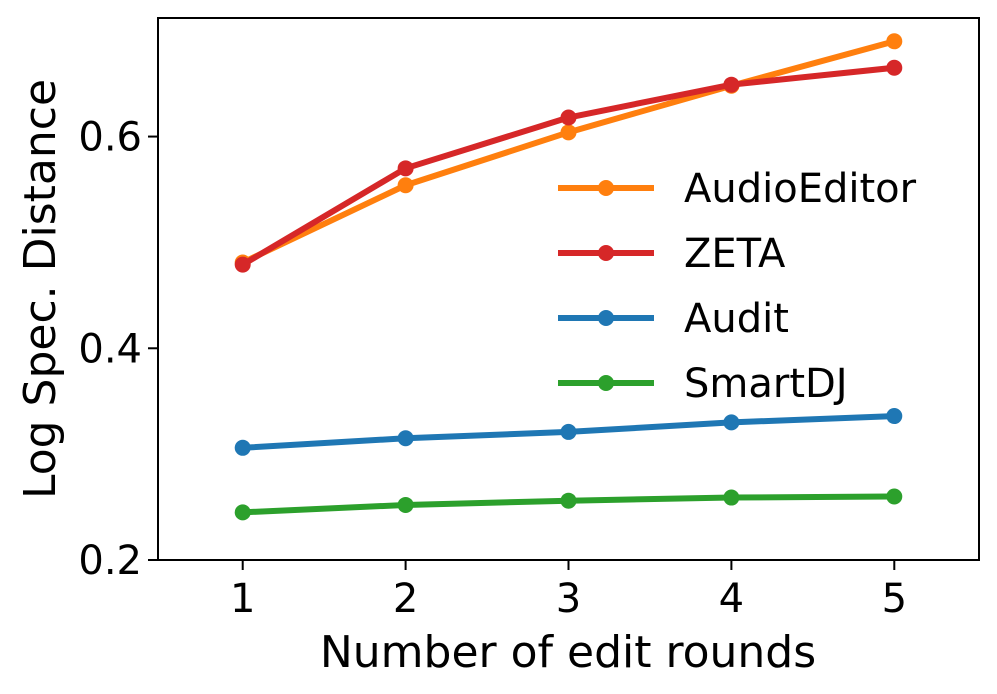 Image resolution: width=997 pixels, height=694 pixels. I want to click on x-tick-label: 5, so click(894, 599).